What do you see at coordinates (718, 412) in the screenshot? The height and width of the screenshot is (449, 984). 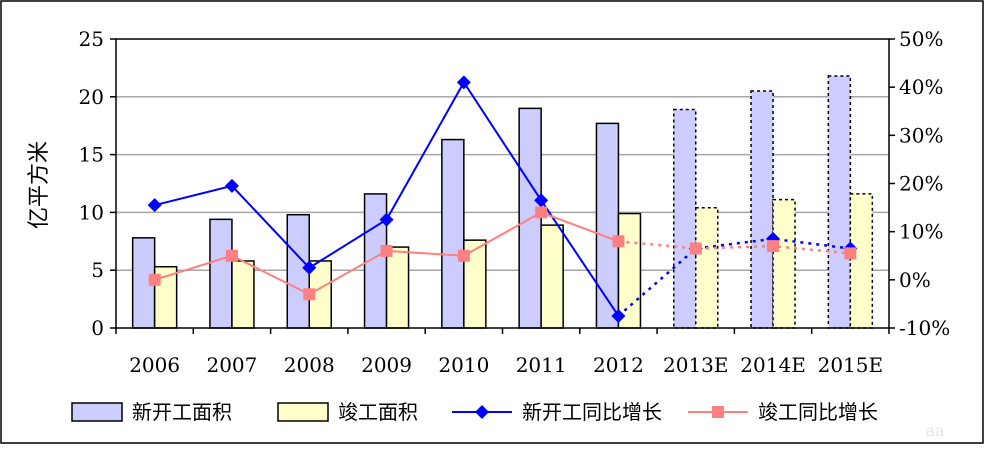 I see `legend-marker-completed-growth` at bounding box center [718, 412].